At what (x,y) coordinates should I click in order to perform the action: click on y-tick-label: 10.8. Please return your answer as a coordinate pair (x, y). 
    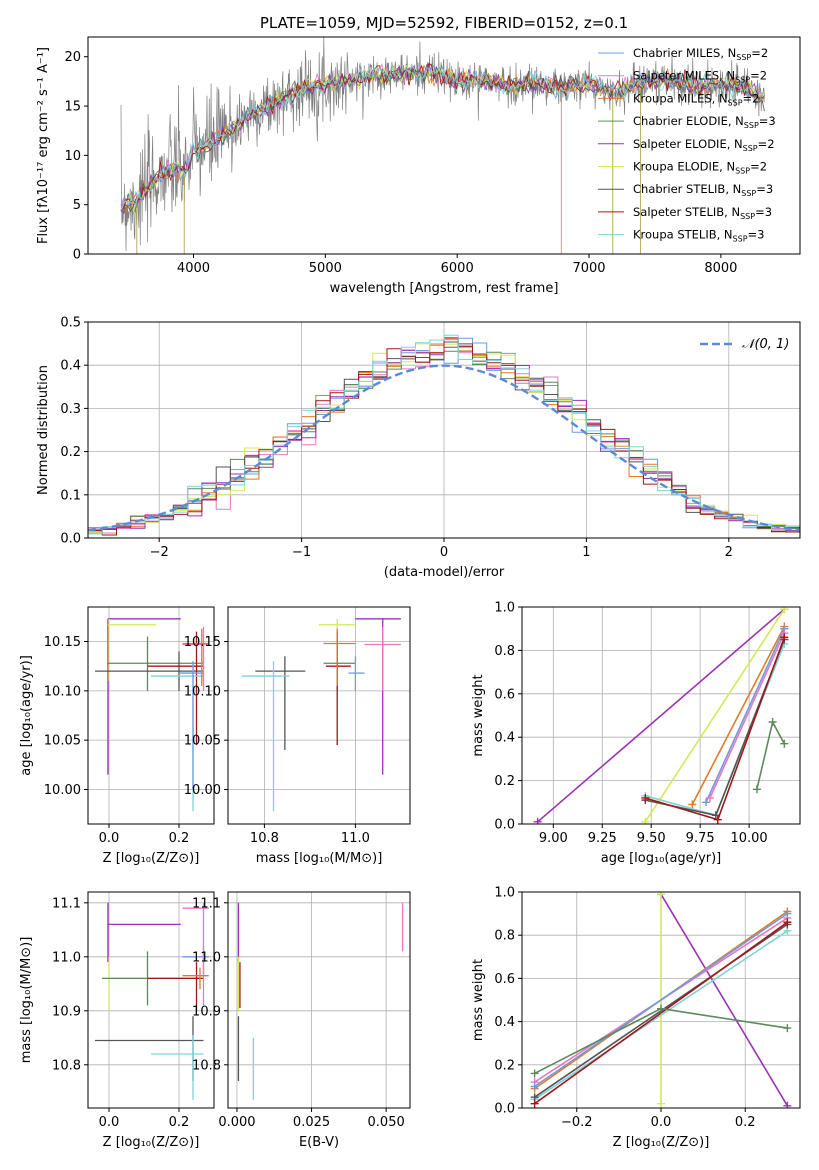
    Looking at the image, I should click on (206, 1065).